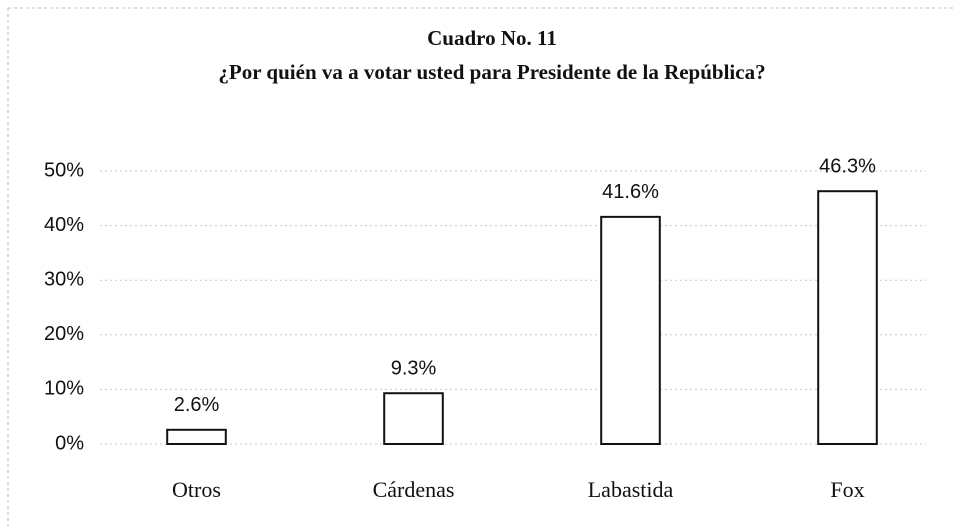  Describe the element at coordinates (630, 192) in the screenshot. I see `value-label: 41.6%` at that location.